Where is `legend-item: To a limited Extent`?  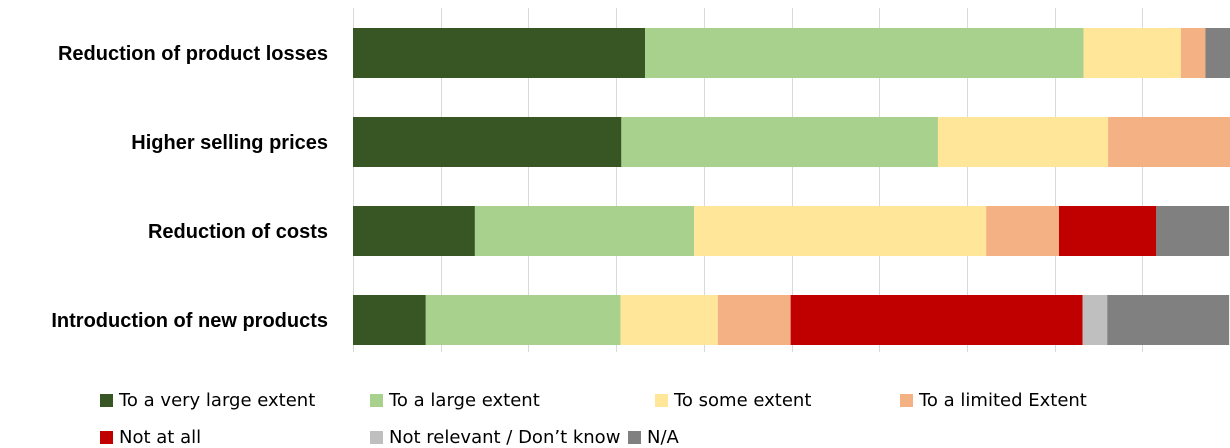
legend-item: To a limited Extent is located at coordinates (993, 400).